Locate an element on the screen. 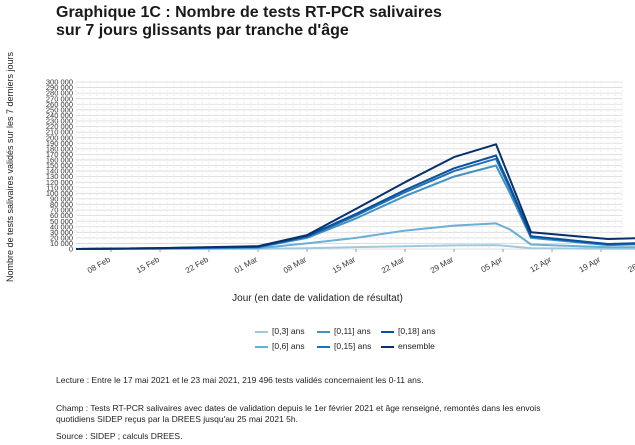 This screenshot has height=445, width=635. legend-item: [0,3] ans is located at coordinates (280, 331).